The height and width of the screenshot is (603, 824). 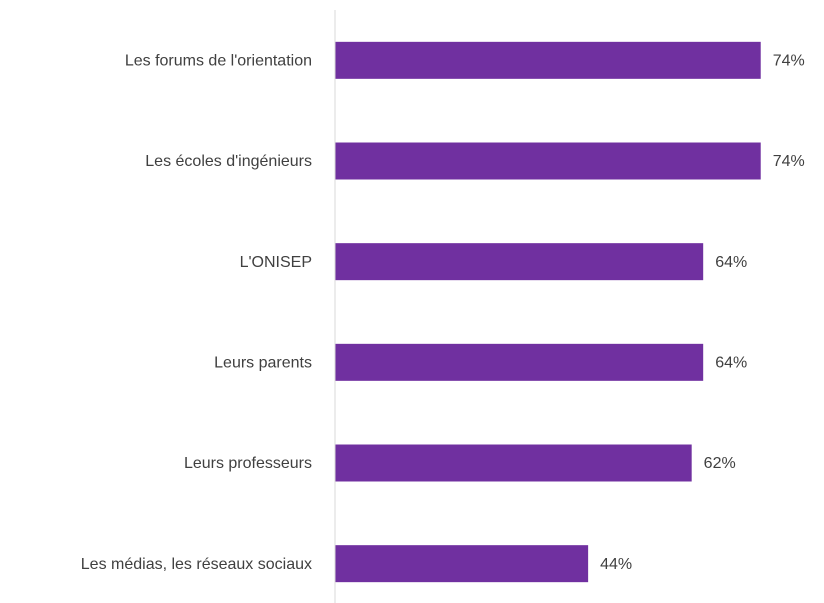 I want to click on value-label: 44%, so click(x=616, y=564).